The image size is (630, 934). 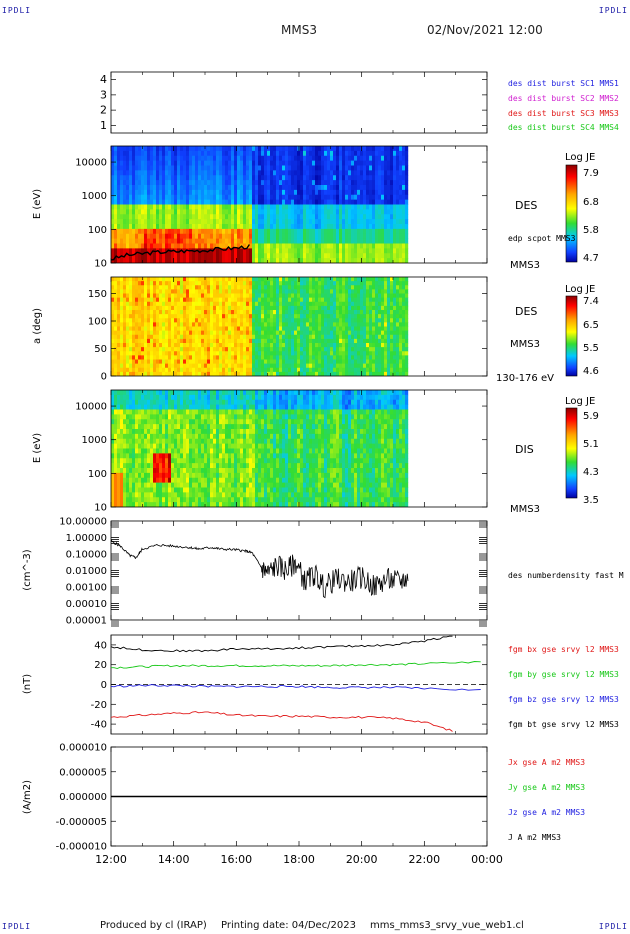 I want to click on y-tick-label: 3, so click(x=103, y=94).